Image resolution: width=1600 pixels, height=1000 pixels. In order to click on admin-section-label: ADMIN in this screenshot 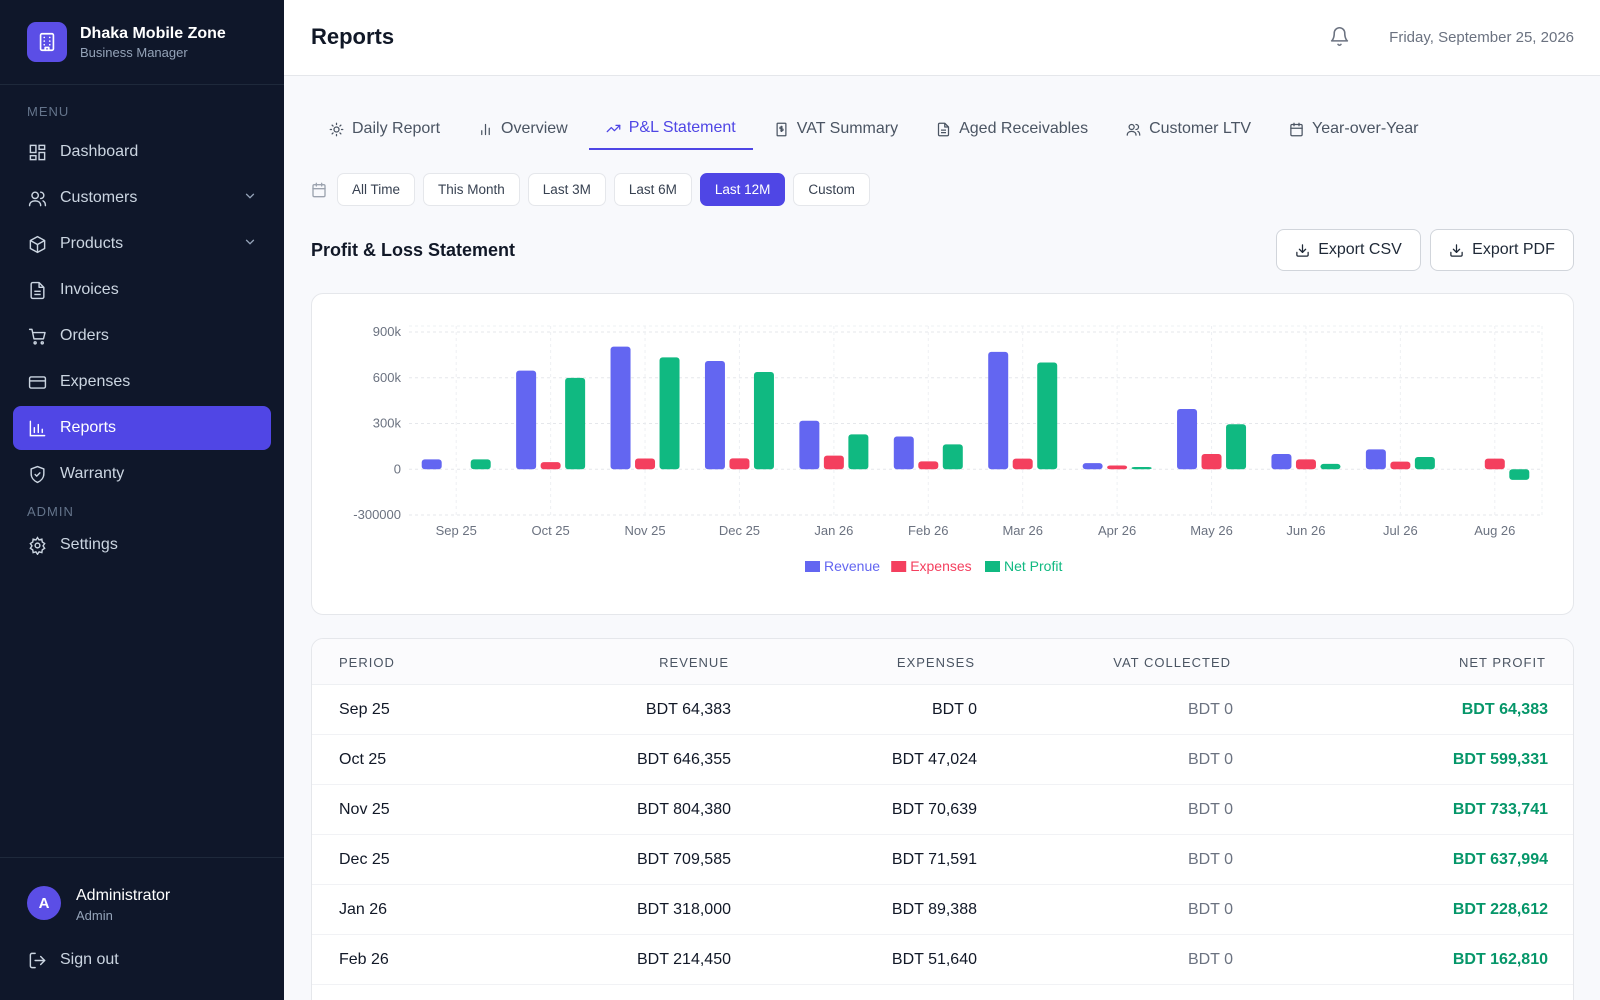, I will do `click(50, 511)`.